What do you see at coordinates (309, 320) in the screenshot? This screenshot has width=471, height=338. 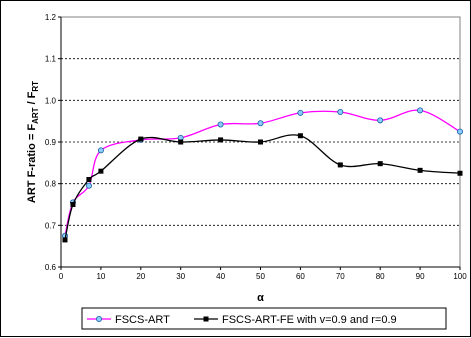 I see `legend-label-fscs-art-fe: FSCS-ART-FE with v=0.9 and r=0.9` at bounding box center [309, 320].